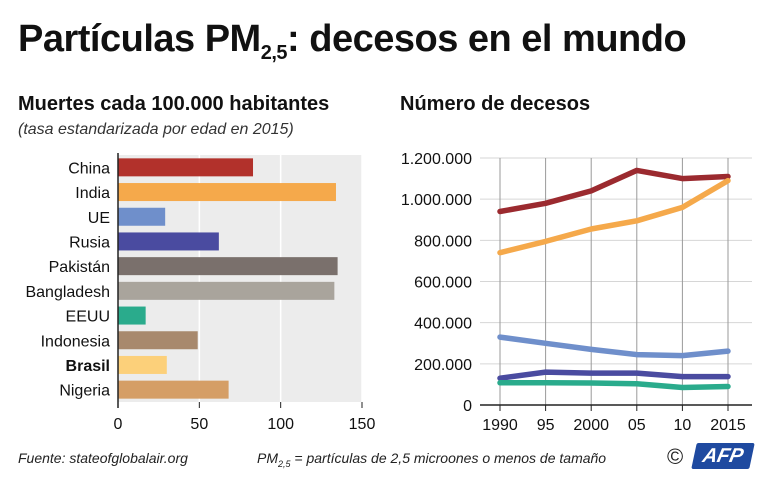 Image resolution: width=768 pixels, height=484 pixels. I want to click on bar-china, so click(186, 167).